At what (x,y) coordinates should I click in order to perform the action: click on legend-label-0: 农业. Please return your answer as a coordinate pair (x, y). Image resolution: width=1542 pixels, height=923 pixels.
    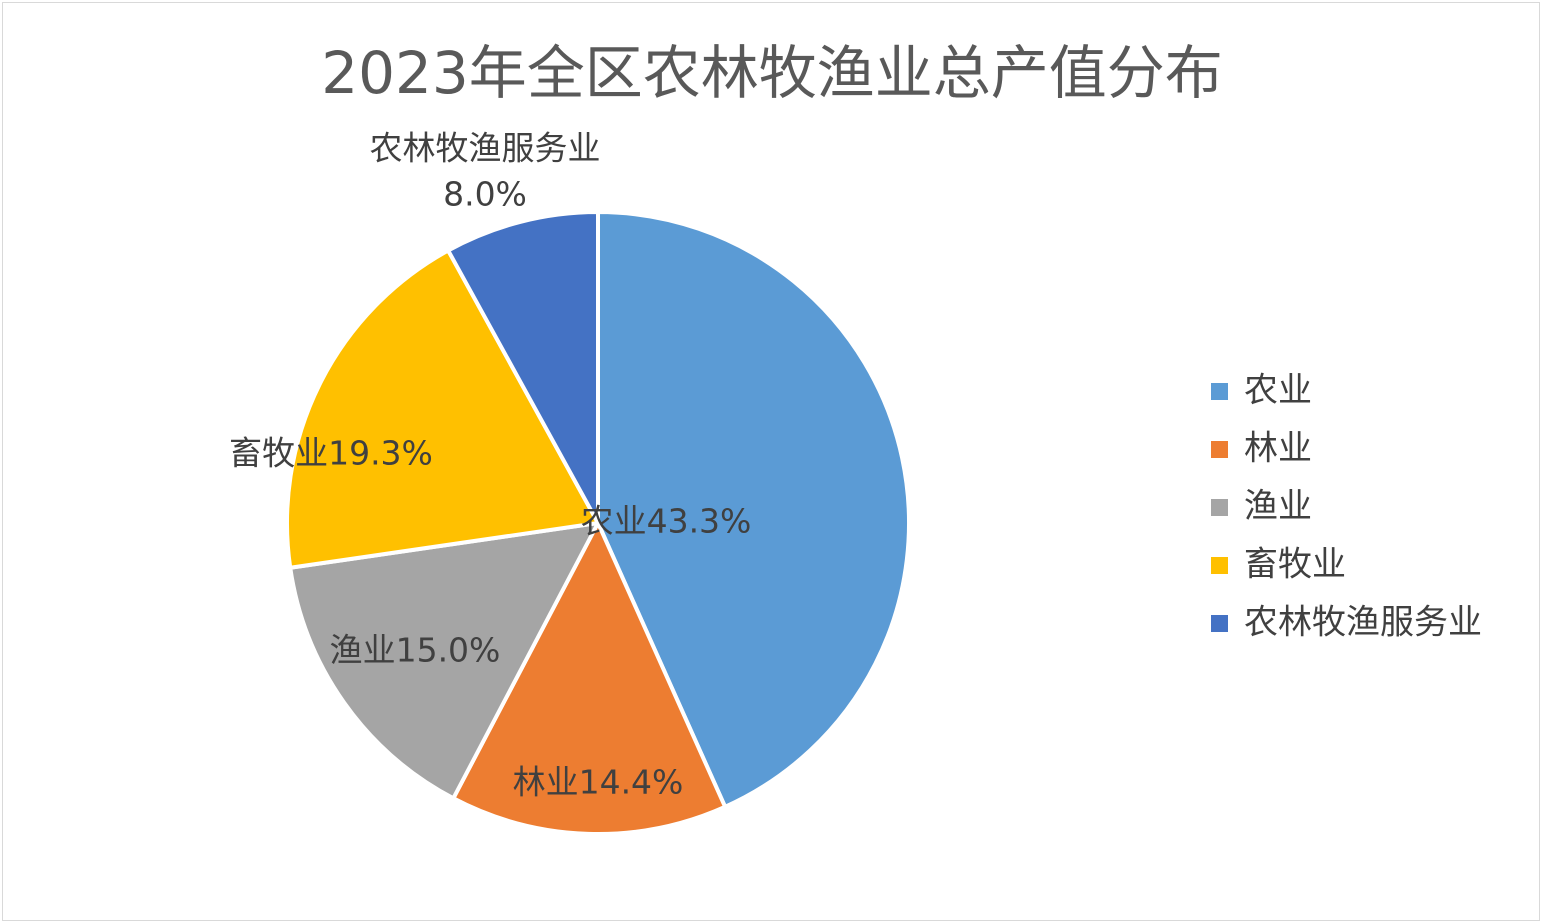
    Looking at the image, I should click on (1278, 391).